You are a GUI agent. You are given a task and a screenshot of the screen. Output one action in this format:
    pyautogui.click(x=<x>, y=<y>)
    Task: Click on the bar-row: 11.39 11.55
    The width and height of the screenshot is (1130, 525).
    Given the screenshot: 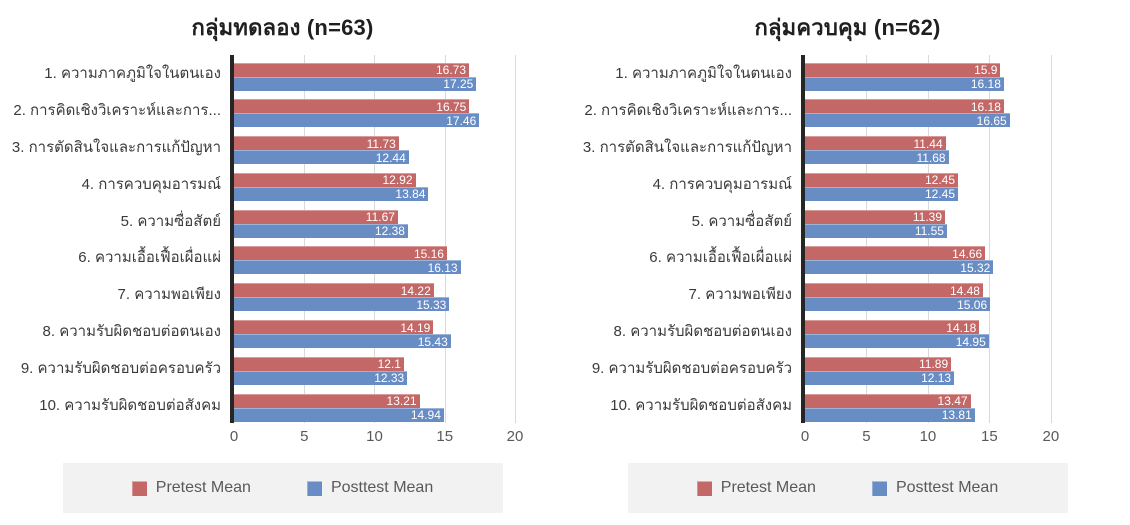 What is the action you would take?
    pyautogui.click(x=931, y=220)
    